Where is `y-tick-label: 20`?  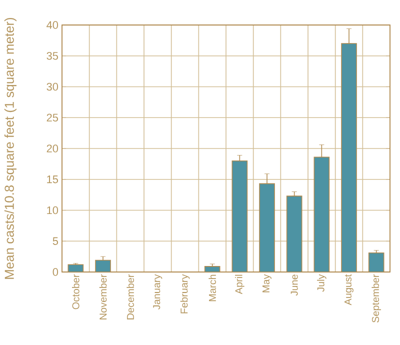 y-tick-label: 20 is located at coordinates (52, 148).